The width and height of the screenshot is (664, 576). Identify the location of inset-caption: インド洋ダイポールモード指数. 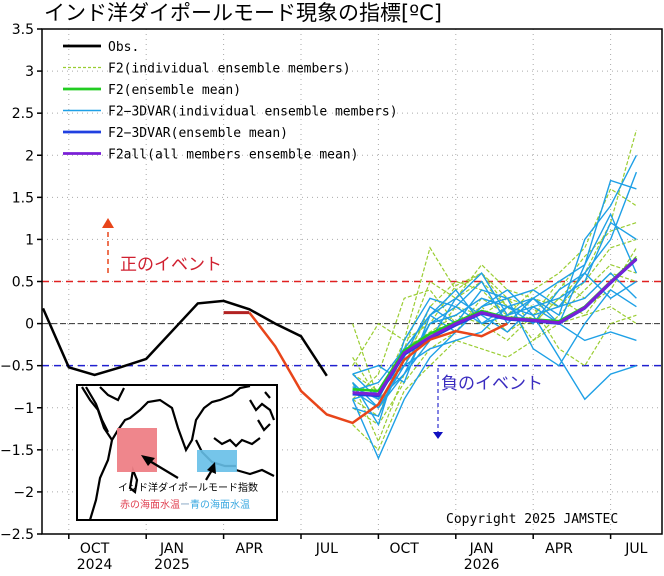
(188, 487).